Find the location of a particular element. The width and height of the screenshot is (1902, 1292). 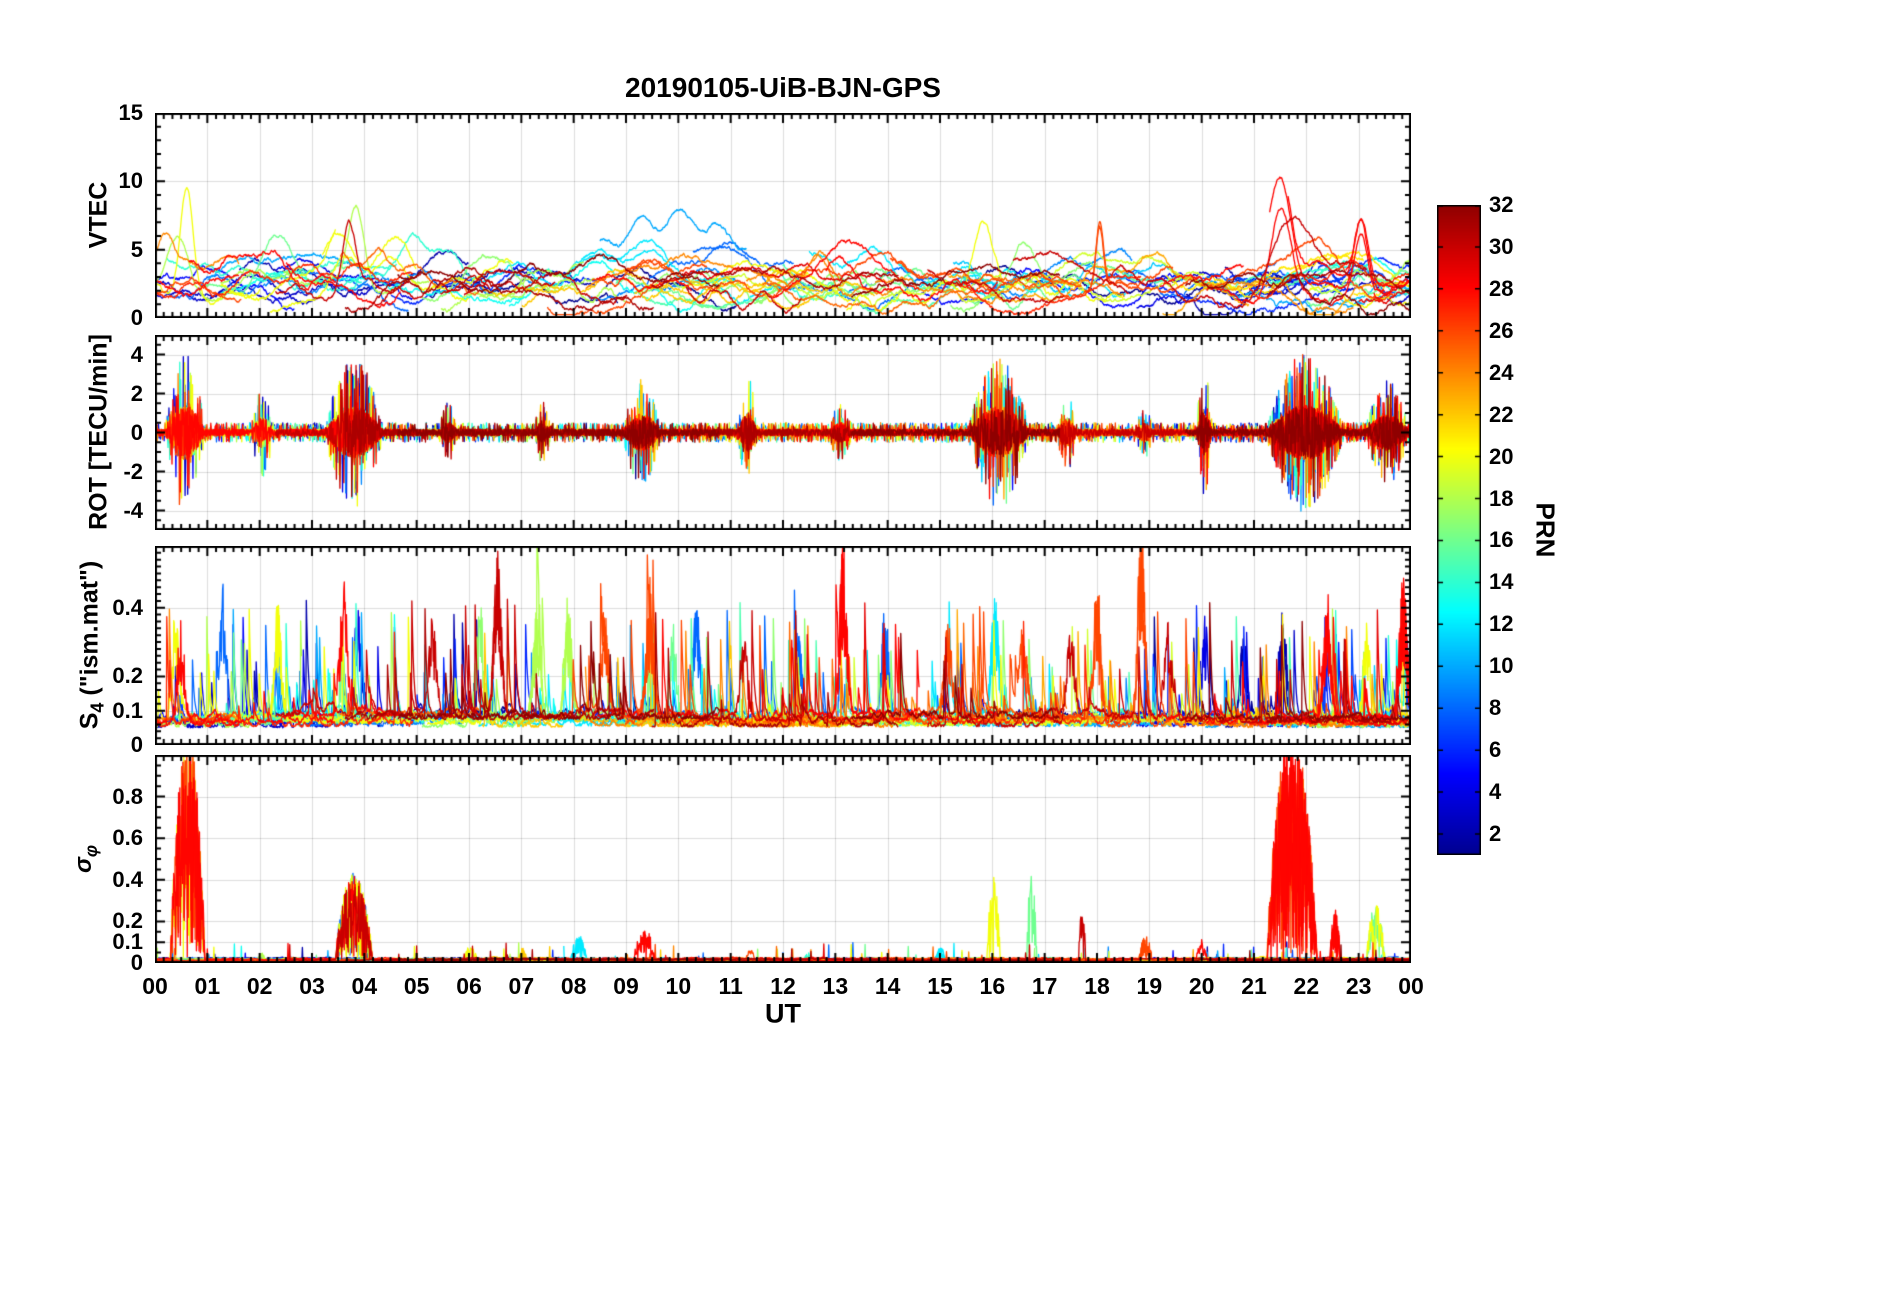

y-tick-label-vtec: 15 is located at coordinates (130, 112).